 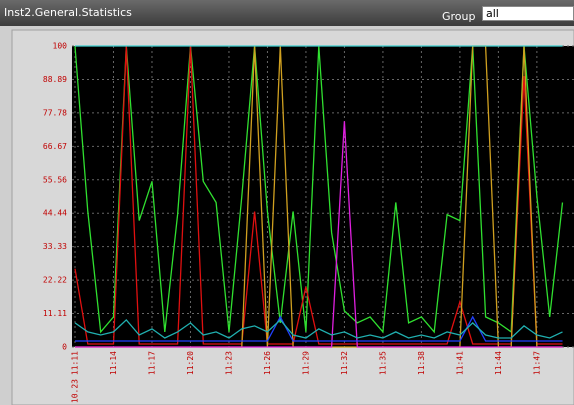 What do you see at coordinates (64, 347) in the screenshot?
I see `y-tick-label: 0` at bounding box center [64, 347].